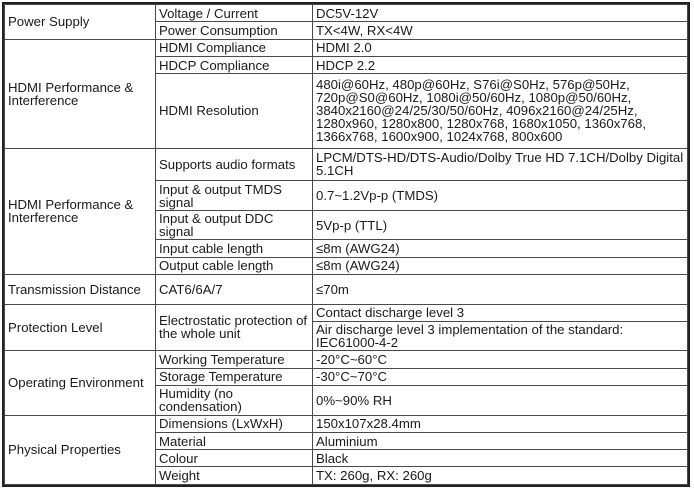  I want to click on weight-value: TX: 260g, RX: 260g, so click(500, 475).